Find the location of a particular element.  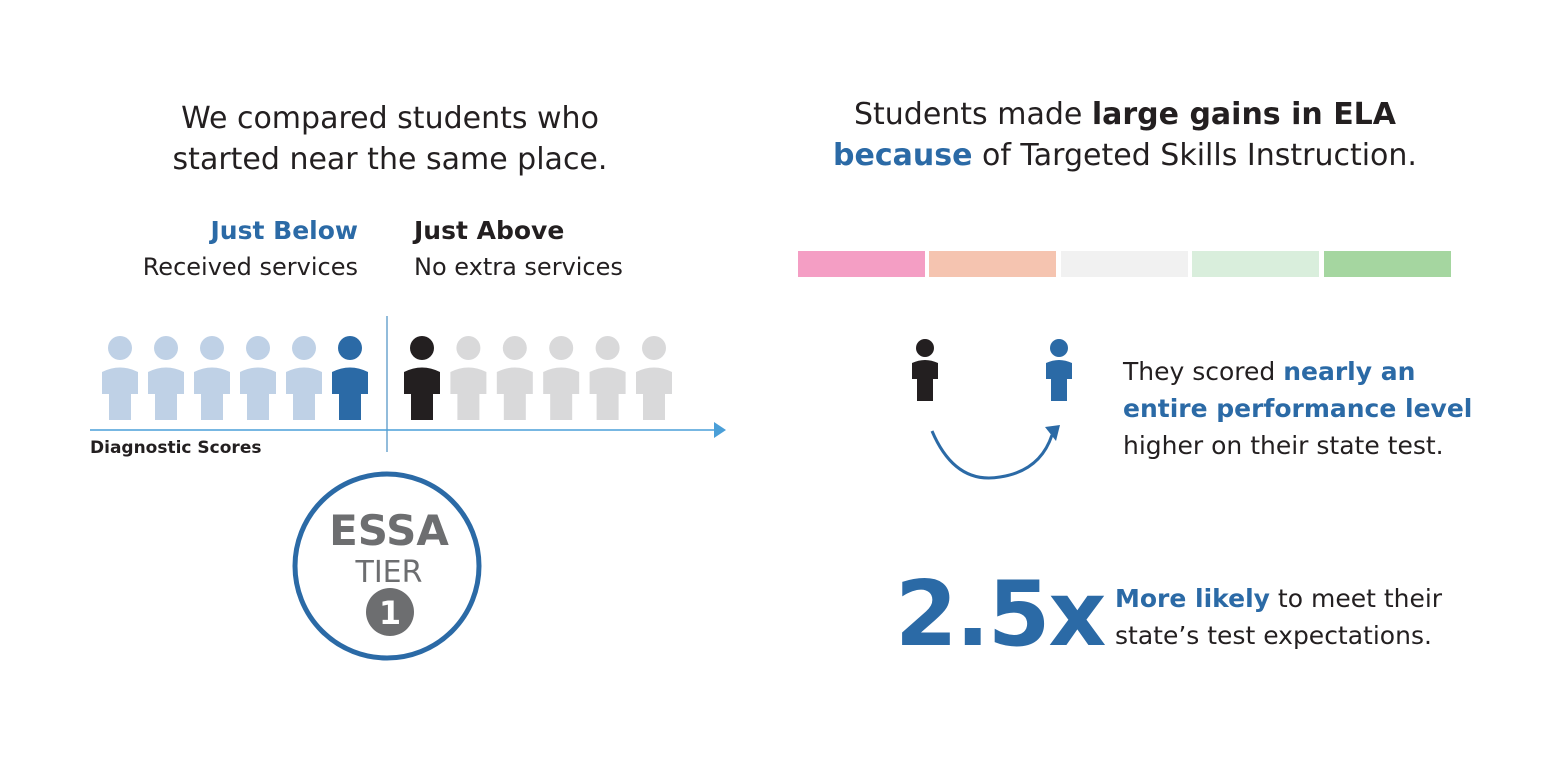

right-heading-line2: because of Targeted Skills Instruction. is located at coordinates (1125, 155).